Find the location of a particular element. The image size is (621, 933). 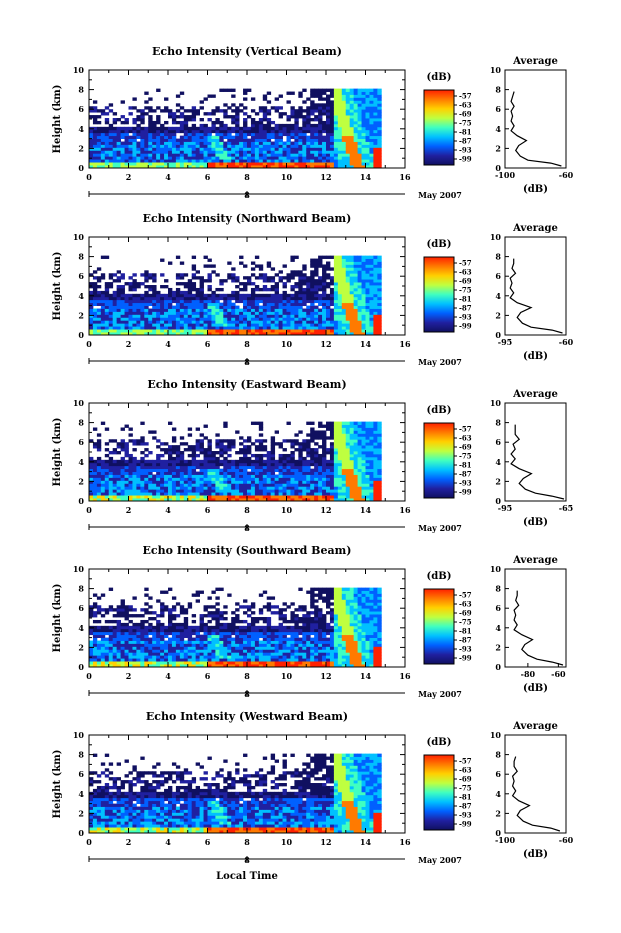

x-tick-label: 0 is located at coordinates (89, 344).